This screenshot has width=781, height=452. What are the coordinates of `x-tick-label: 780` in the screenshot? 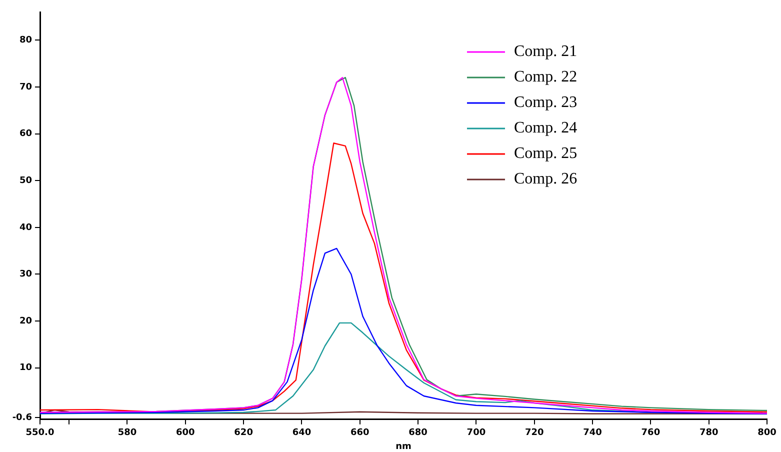 It's located at (708, 433).